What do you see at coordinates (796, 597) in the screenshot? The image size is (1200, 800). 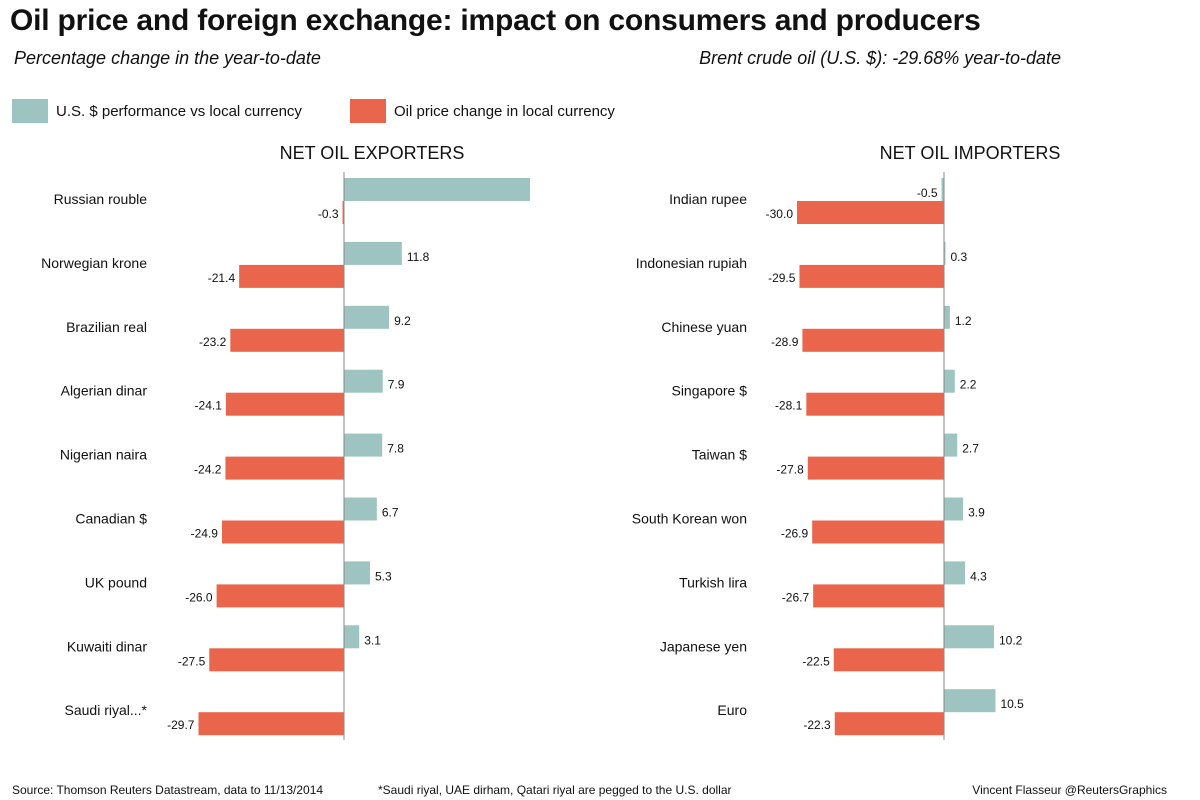 I see `data-label-oil: -26.7` at bounding box center [796, 597].